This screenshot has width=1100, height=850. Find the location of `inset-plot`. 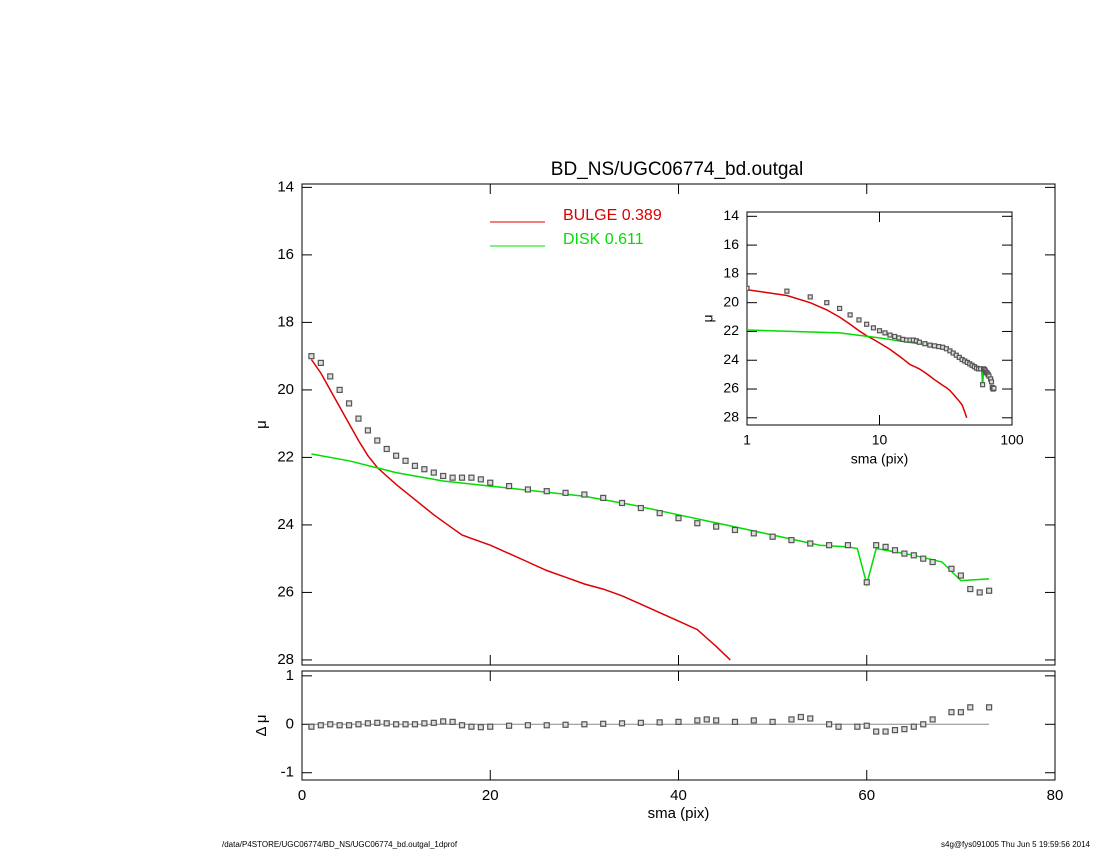

inset-plot is located at coordinates (872, 352).